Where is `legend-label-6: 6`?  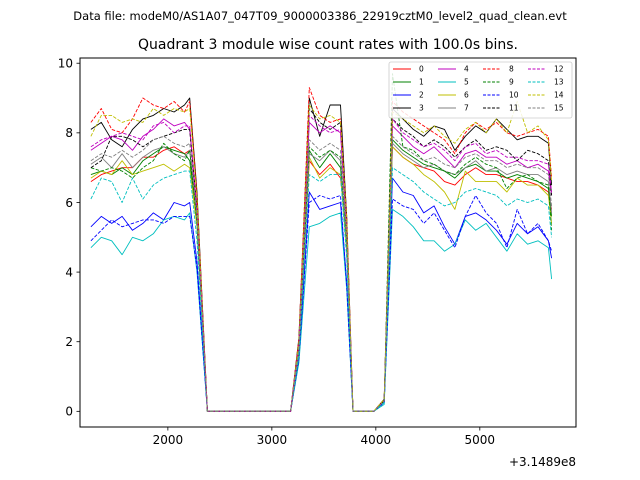 legend-label-6: 6 is located at coordinates (466, 95).